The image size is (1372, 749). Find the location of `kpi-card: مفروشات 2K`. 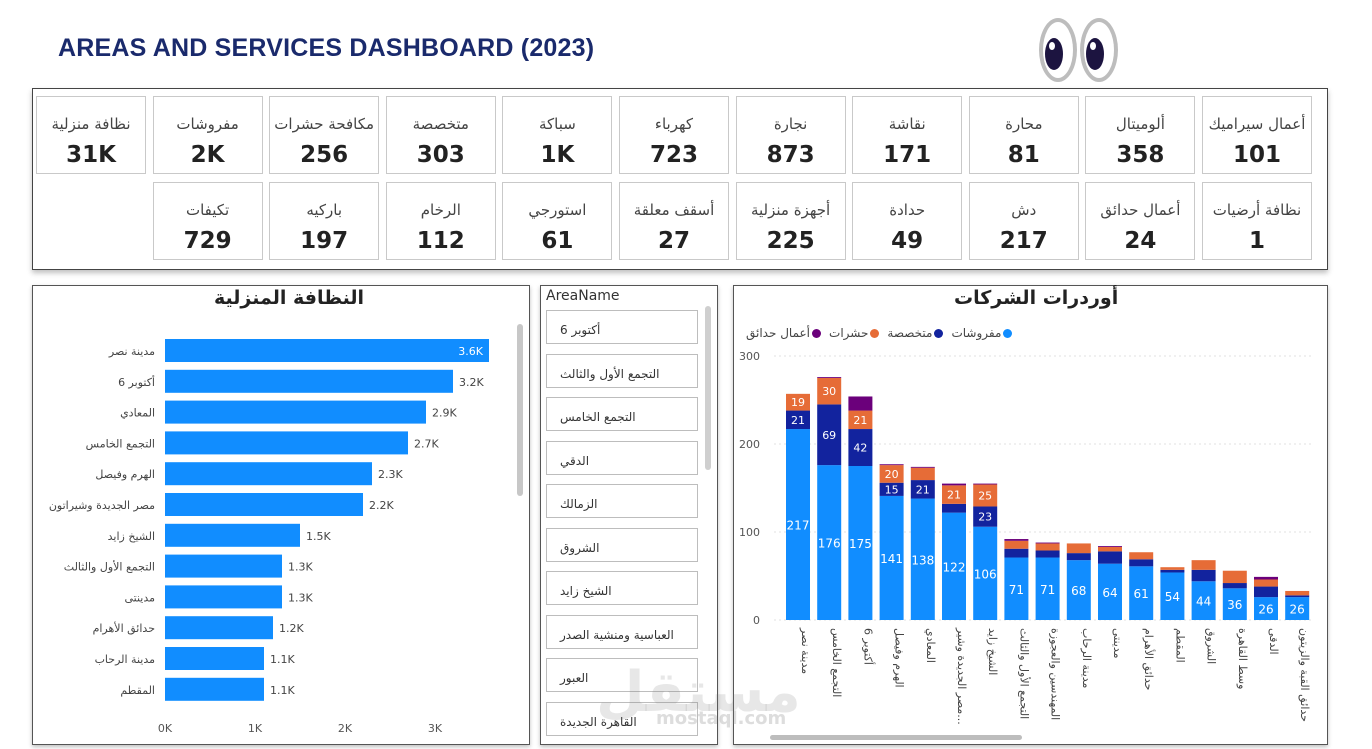

kpi-card: مفروشات 2K is located at coordinates (207, 135).